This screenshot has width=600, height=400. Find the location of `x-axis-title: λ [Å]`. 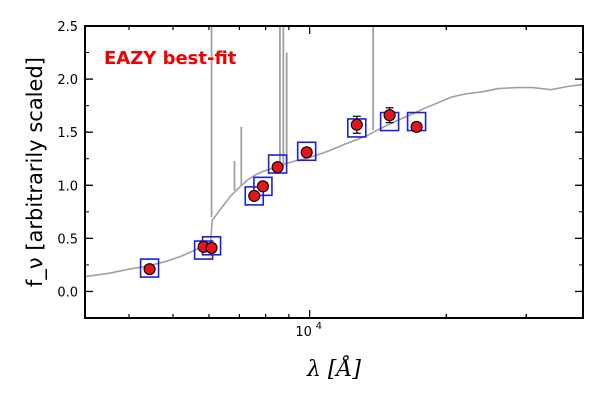

x-axis-title: λ [Å] is located at coordinates (333, 368).